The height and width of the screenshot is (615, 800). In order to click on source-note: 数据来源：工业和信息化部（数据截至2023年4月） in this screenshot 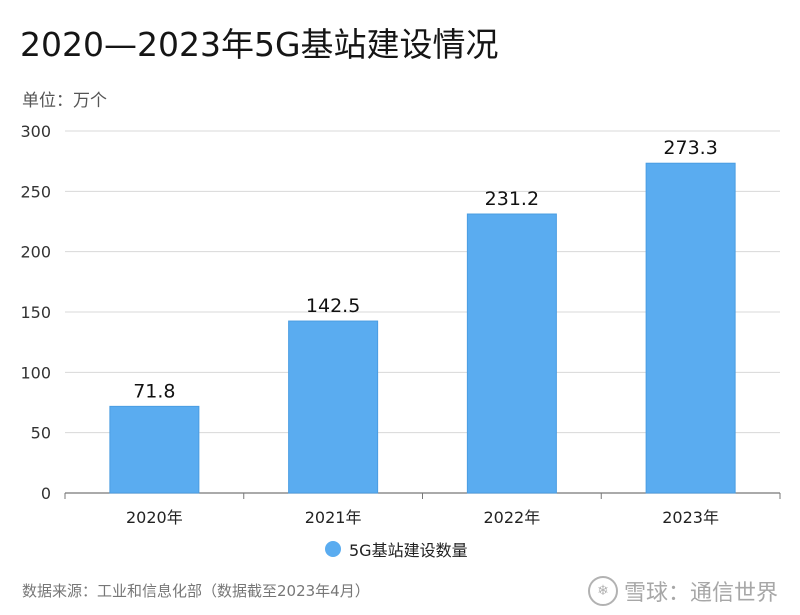, I will do `click(196, 591)`.